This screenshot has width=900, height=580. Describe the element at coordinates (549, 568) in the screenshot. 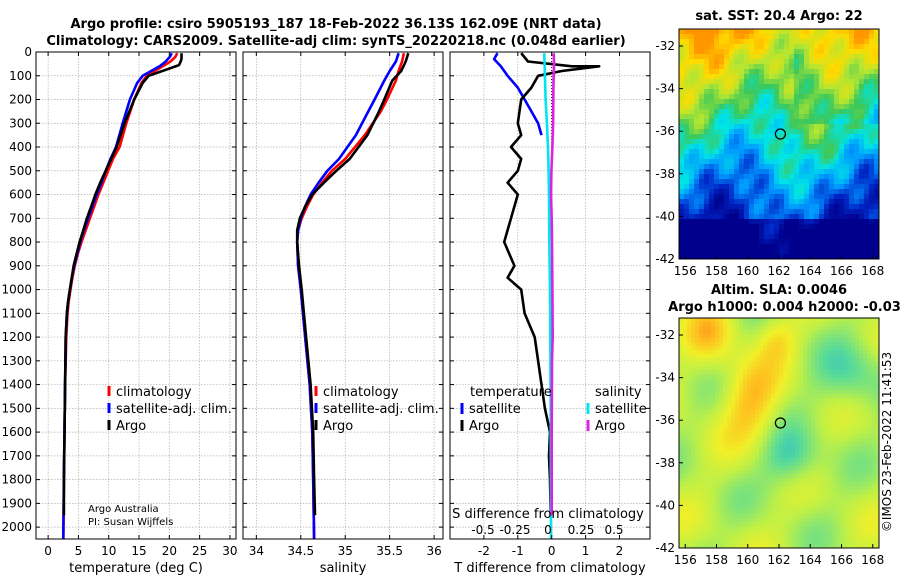

I see `x-axis-label: T difference from climatology` at that location.